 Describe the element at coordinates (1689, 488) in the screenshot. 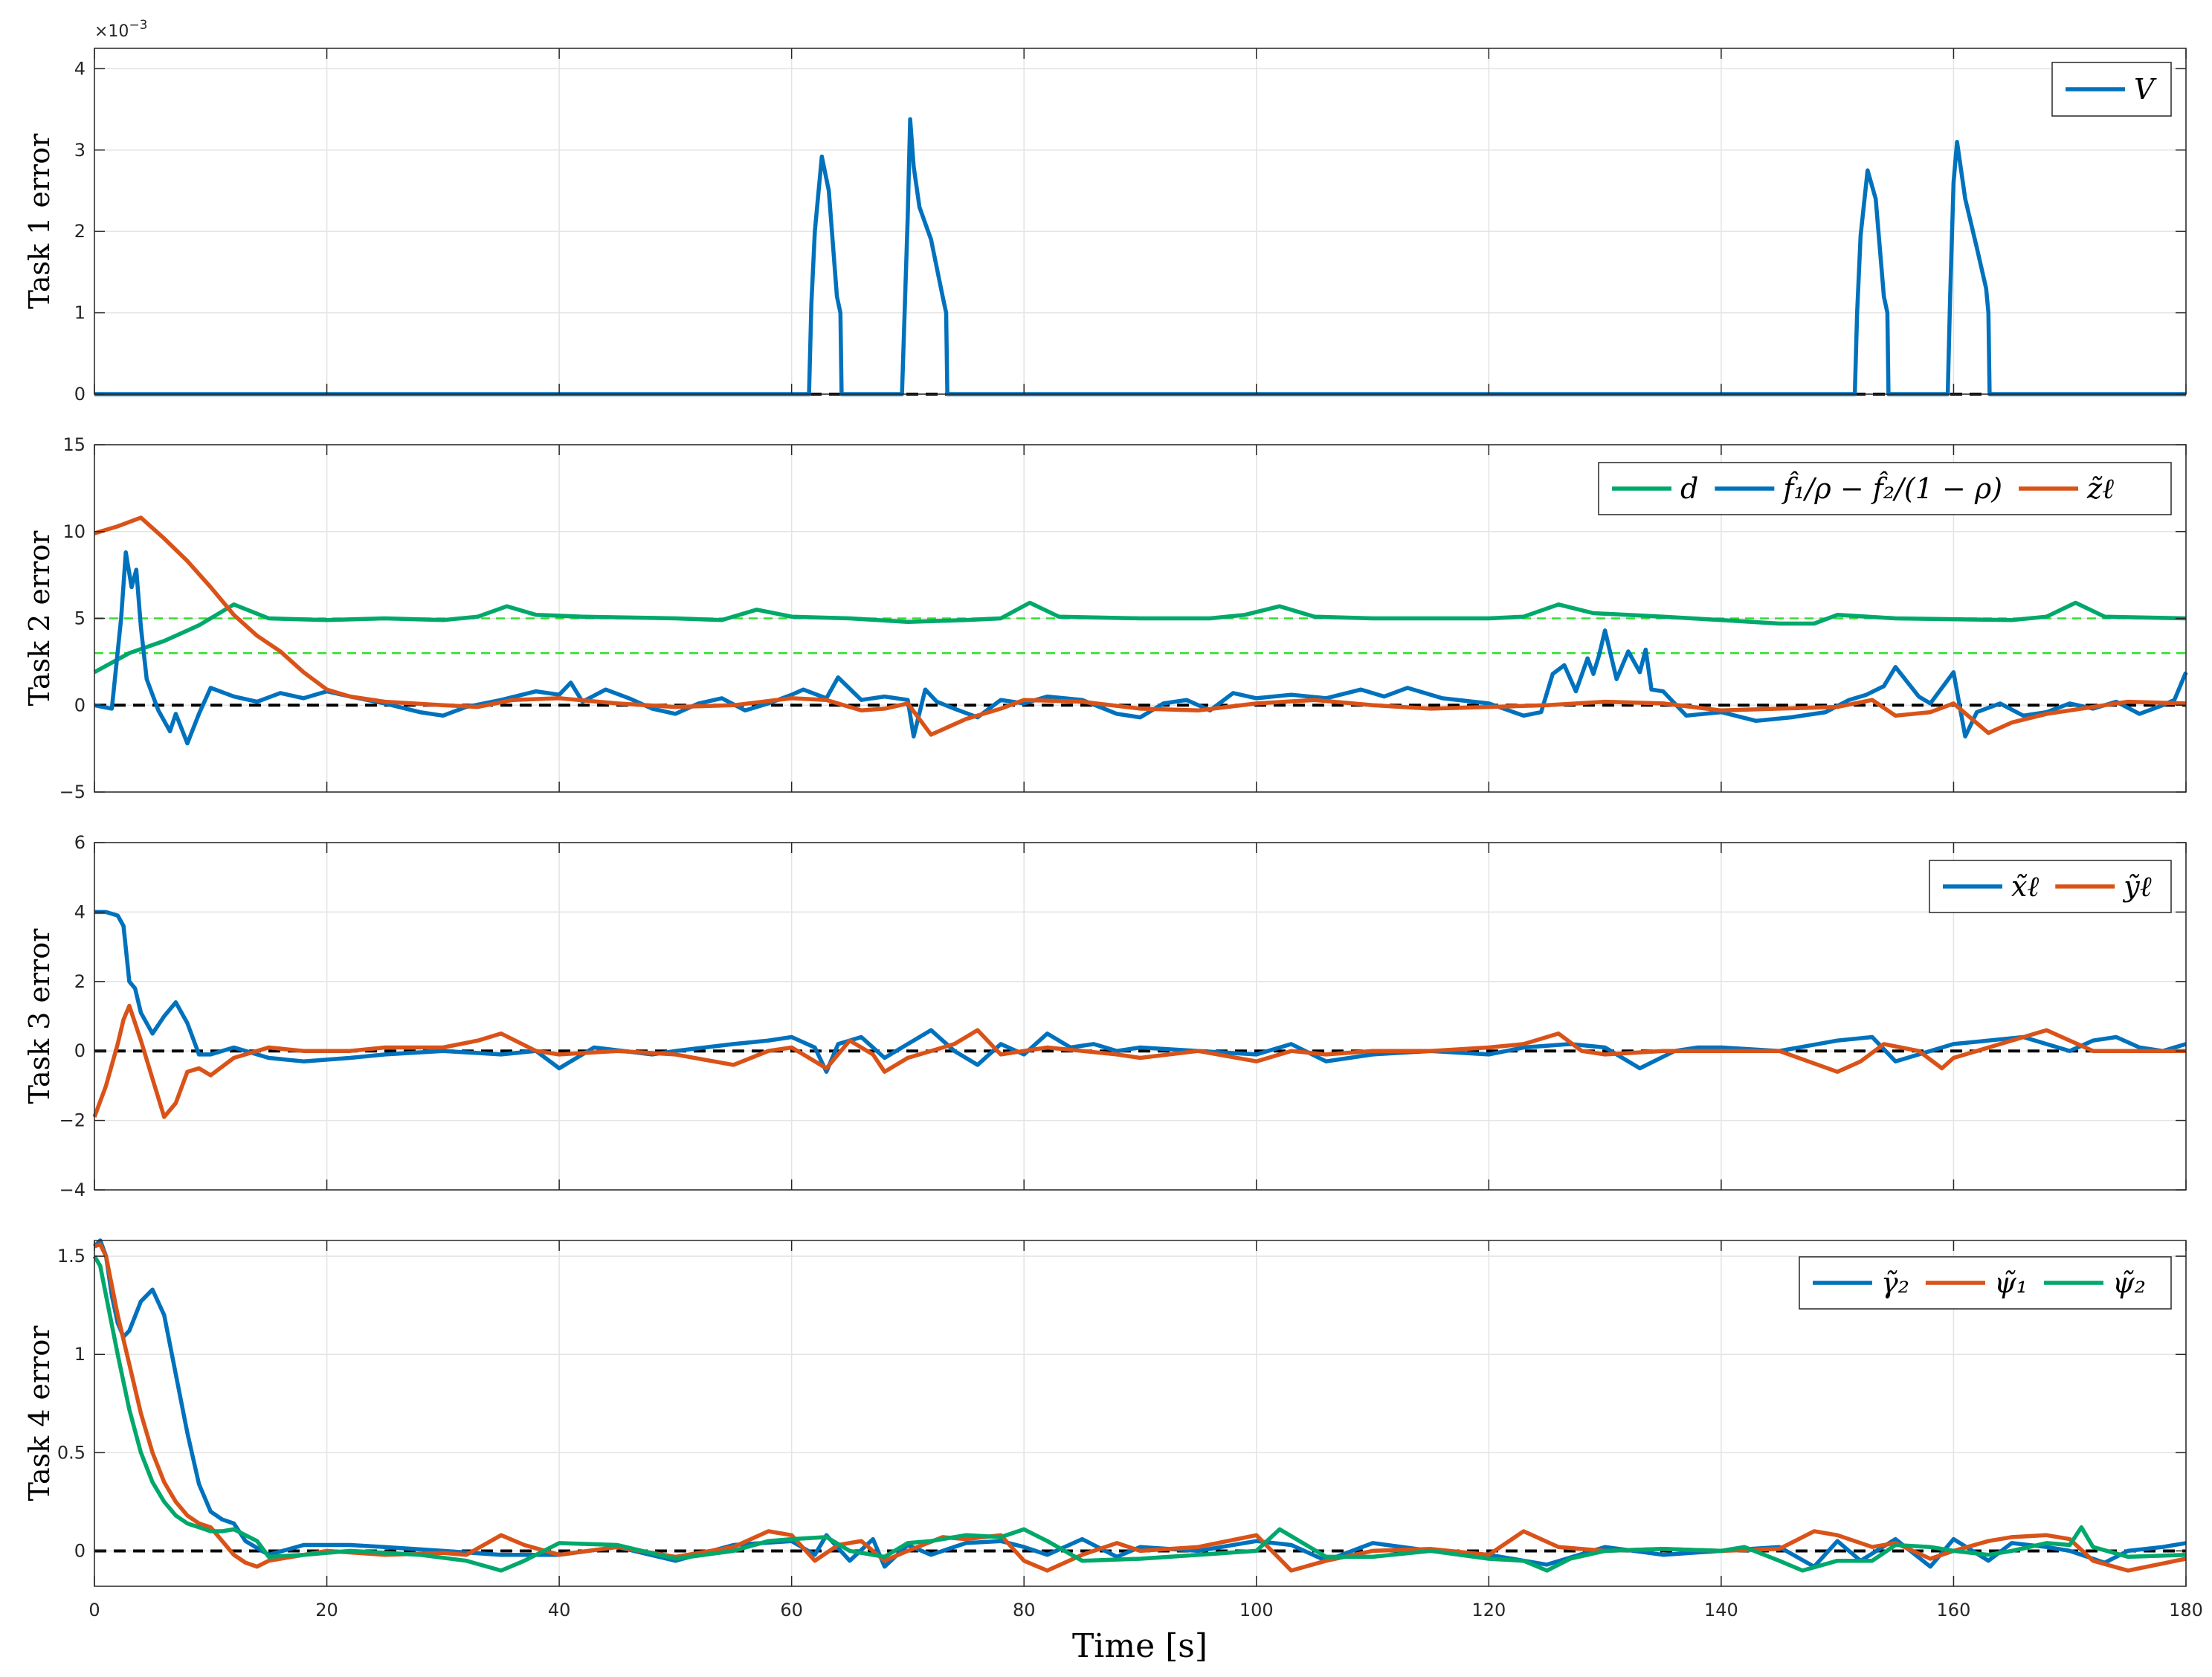

I see `legend-entry-label: d` at that location.